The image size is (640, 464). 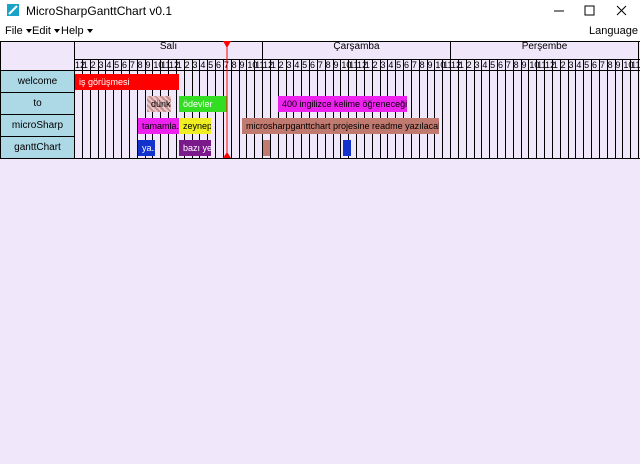 What do you see at coordinates (320, 11) in the screenshot?
I see `title-bar: MicroSharpGanttChart v0.1` at bounding box center [320, 11].